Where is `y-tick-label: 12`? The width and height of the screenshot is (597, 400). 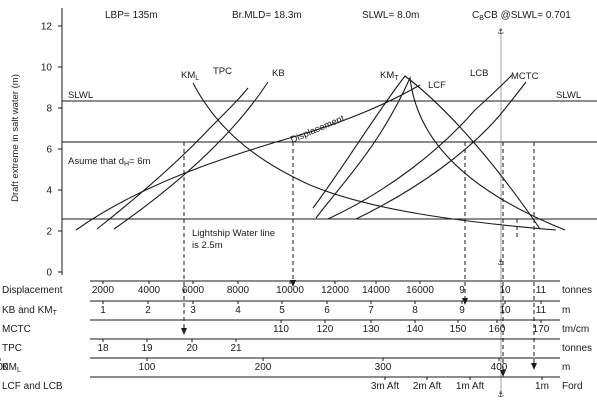
y-tick-label: 12 is located at coordinates (47, 27).